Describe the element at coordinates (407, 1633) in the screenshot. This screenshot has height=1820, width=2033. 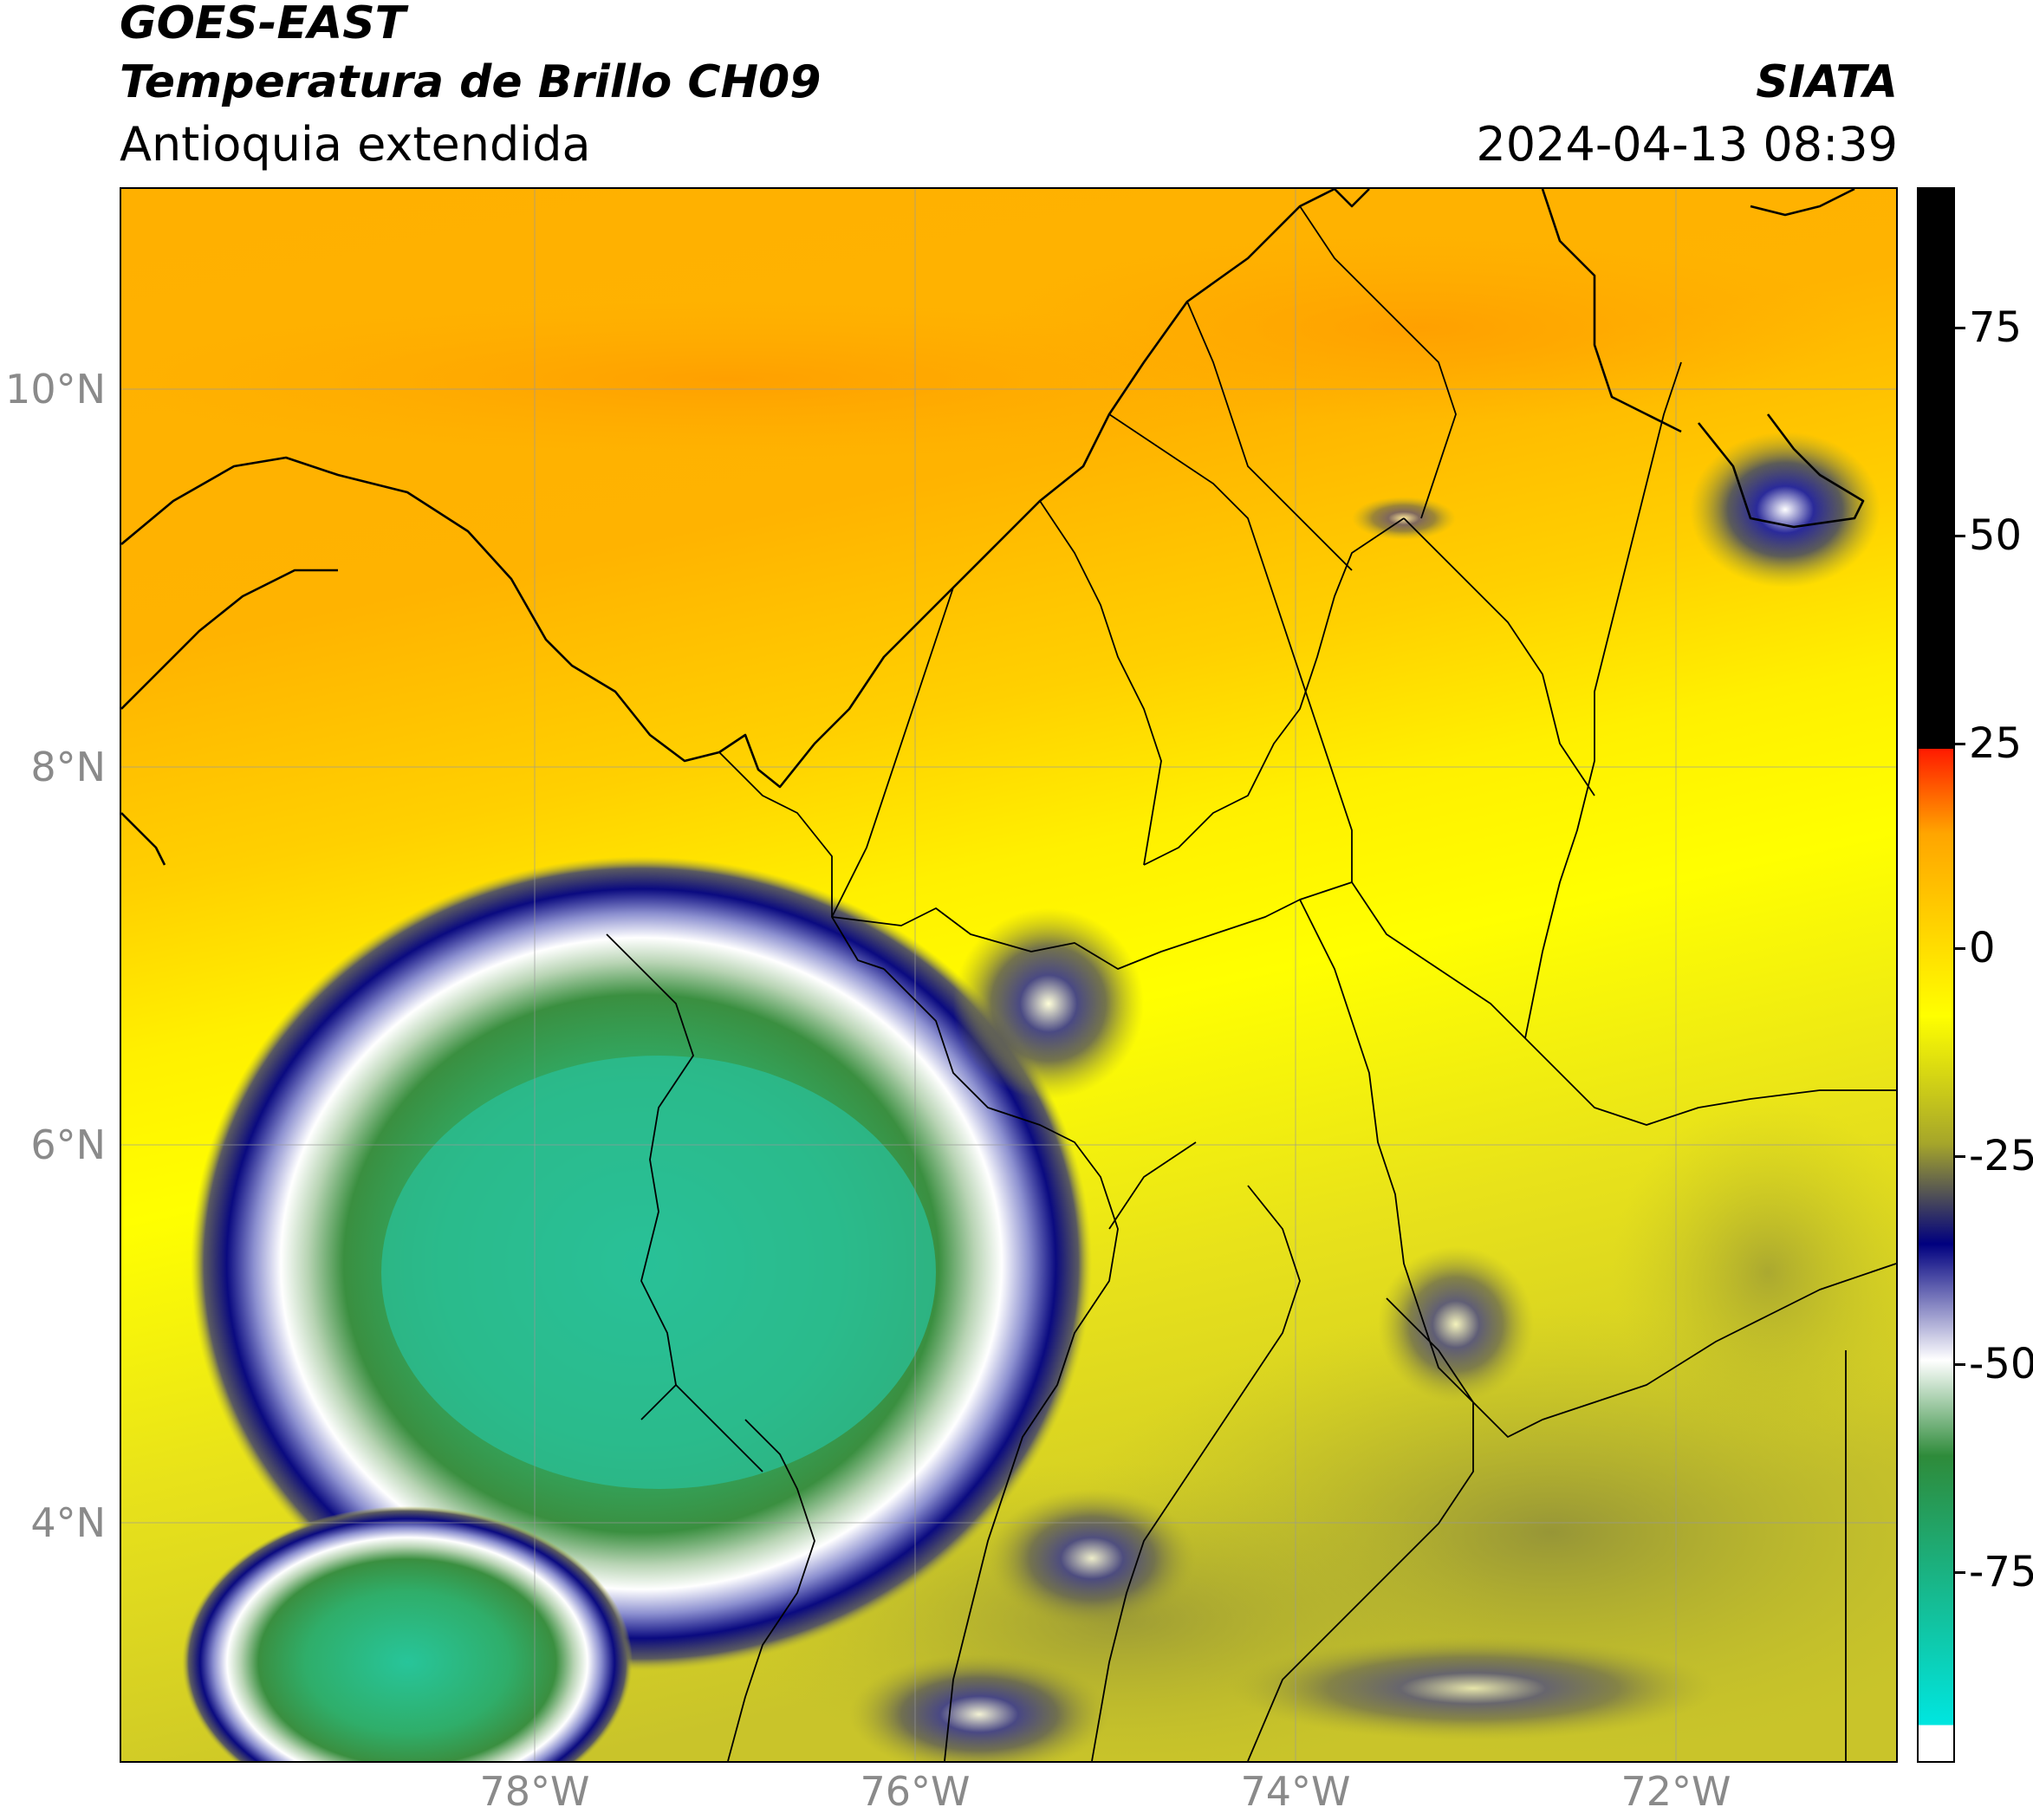
I see `storm-southwest-arm` at that location.